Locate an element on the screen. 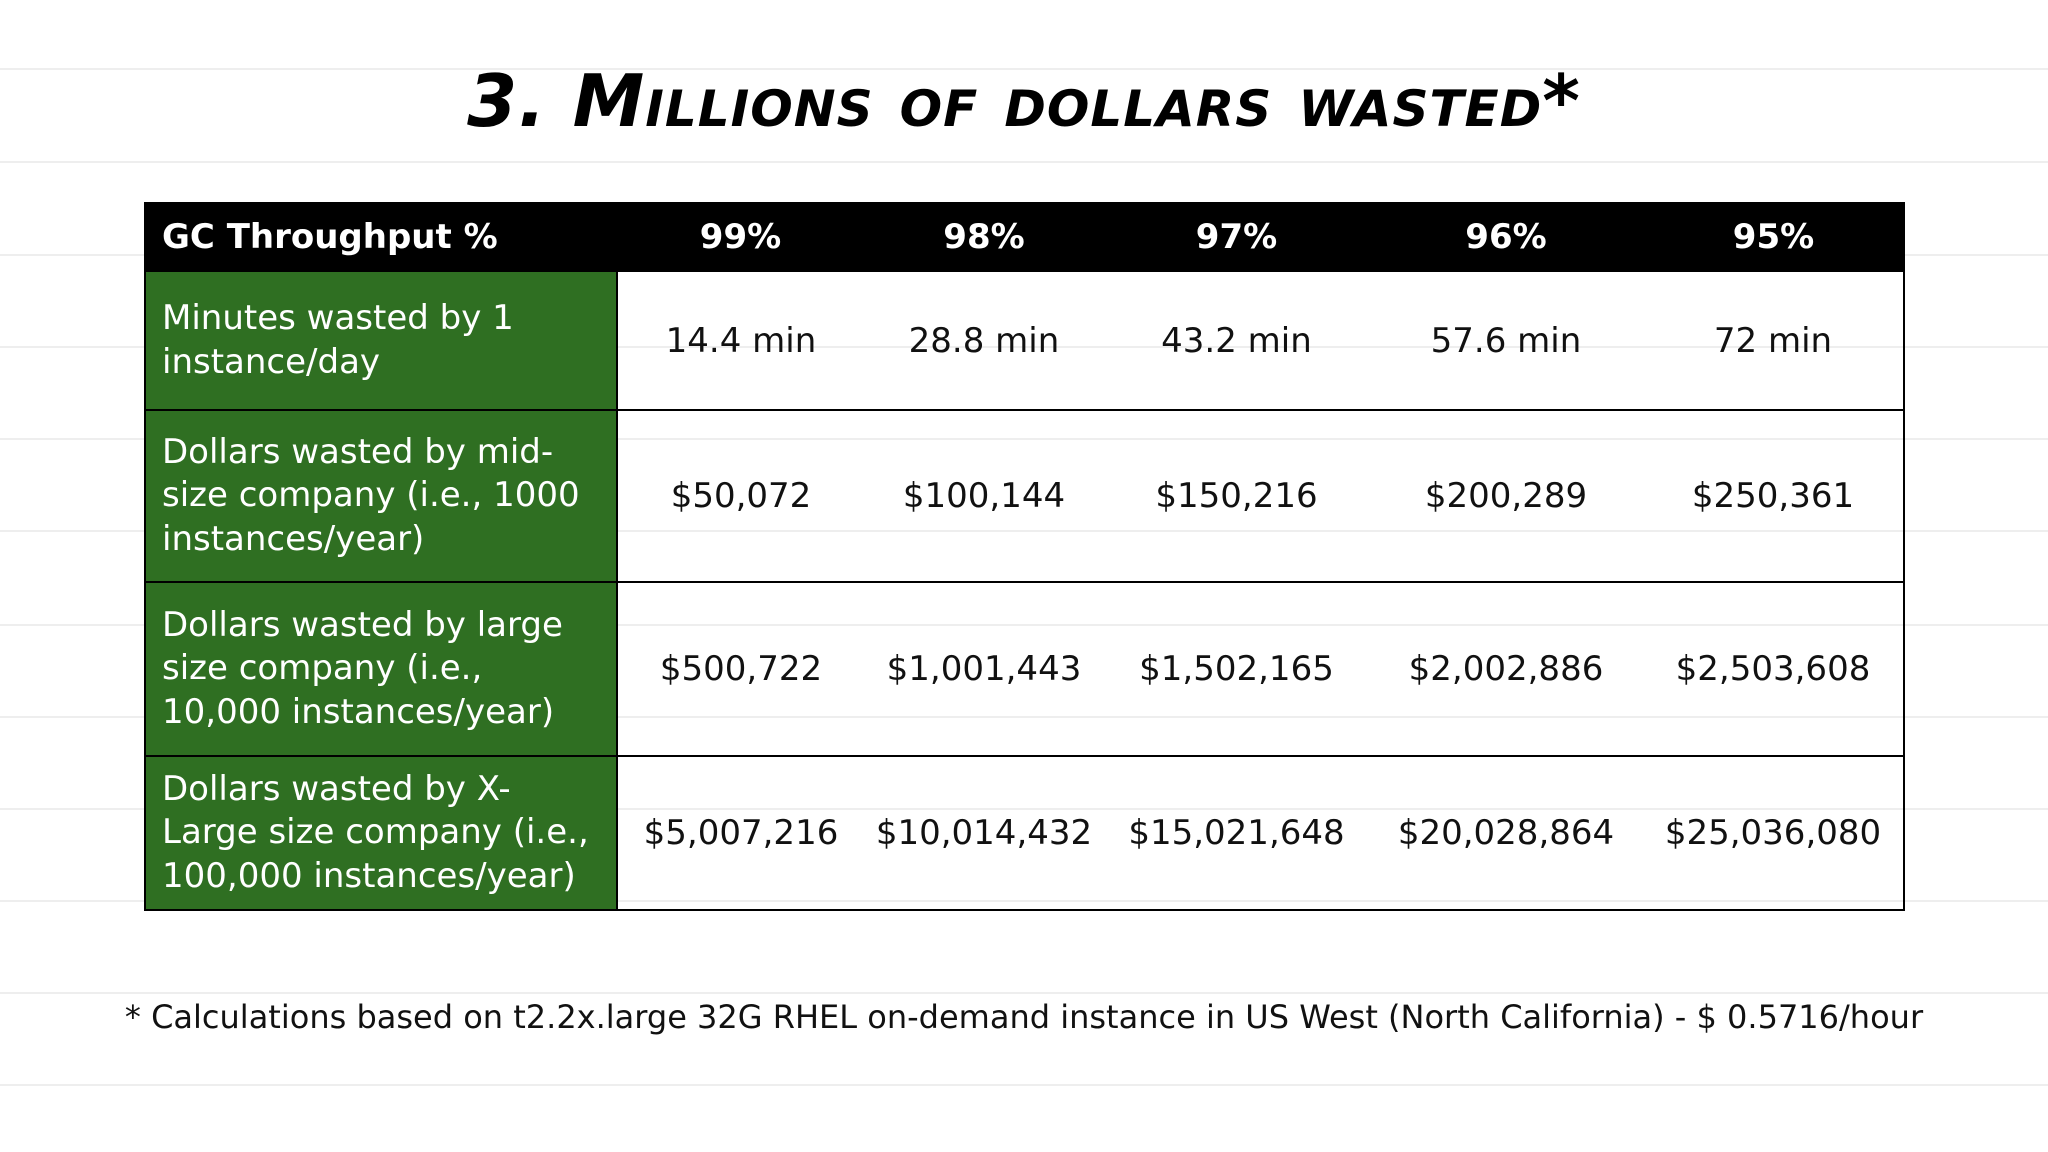  table-cell: $15,021,648 is located at coordinates (1236, 833).